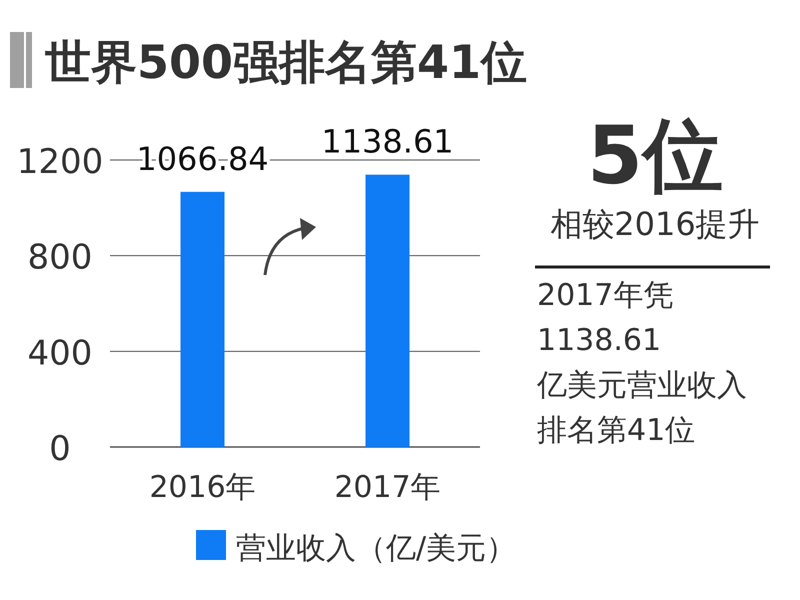 The height and width of the screenshot is (600, 800). I want to click on y-tick-label: 1200, so click(60, 162).